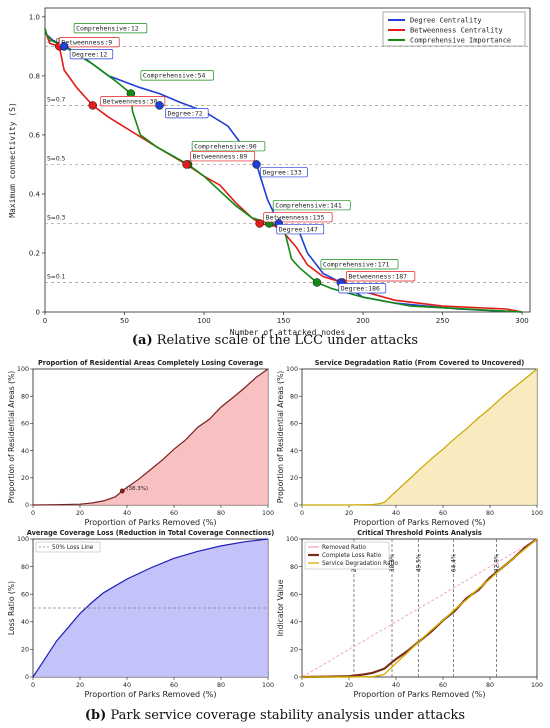 Image resolution: width=550 pixels, height=728 pixels. I want to click on y-tick-label: 0.4, so click(35, 194).